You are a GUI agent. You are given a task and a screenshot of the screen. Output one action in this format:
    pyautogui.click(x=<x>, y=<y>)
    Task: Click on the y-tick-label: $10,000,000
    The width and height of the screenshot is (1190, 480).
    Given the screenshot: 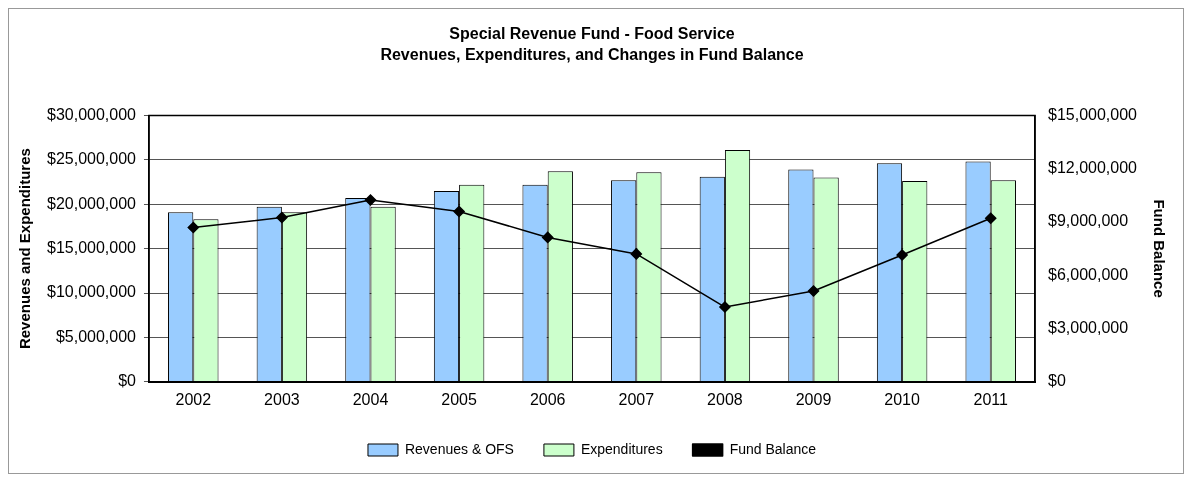 What is the action you would take?
    pyautogui.click(x=91, y=292)
    